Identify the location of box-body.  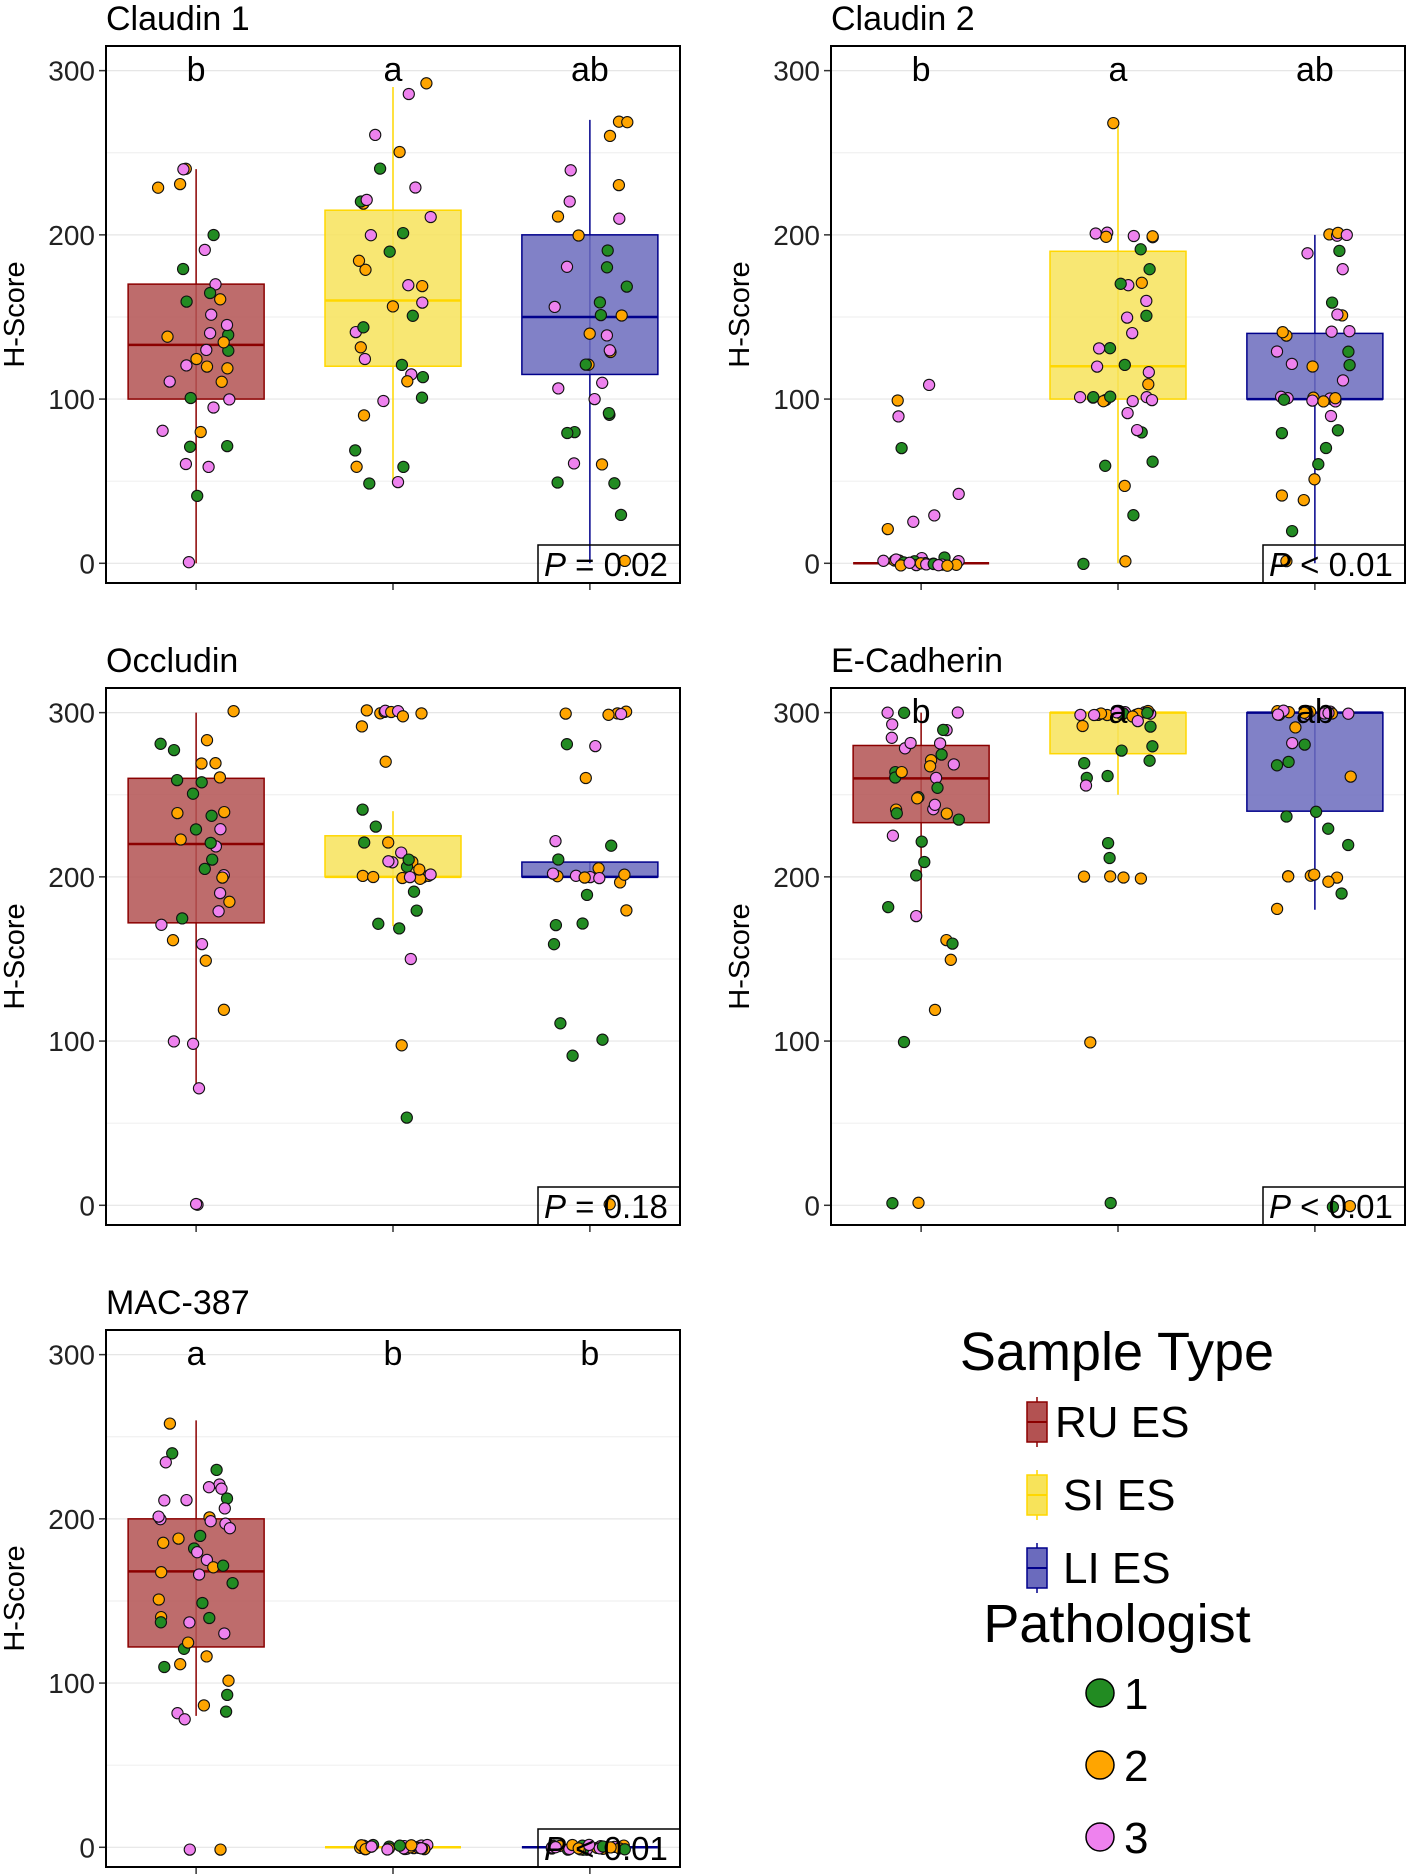
(1315, 761).